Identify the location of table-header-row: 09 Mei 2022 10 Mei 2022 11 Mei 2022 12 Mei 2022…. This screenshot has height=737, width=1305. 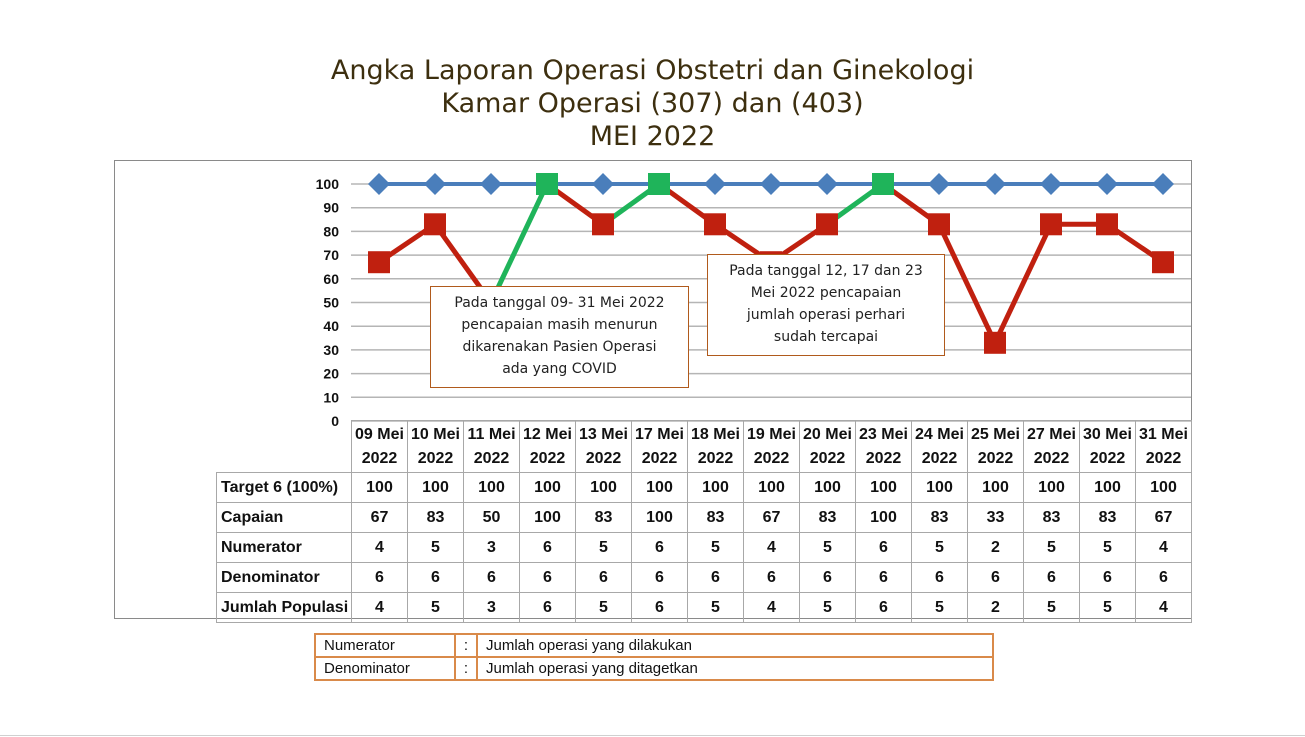
(704, 446).